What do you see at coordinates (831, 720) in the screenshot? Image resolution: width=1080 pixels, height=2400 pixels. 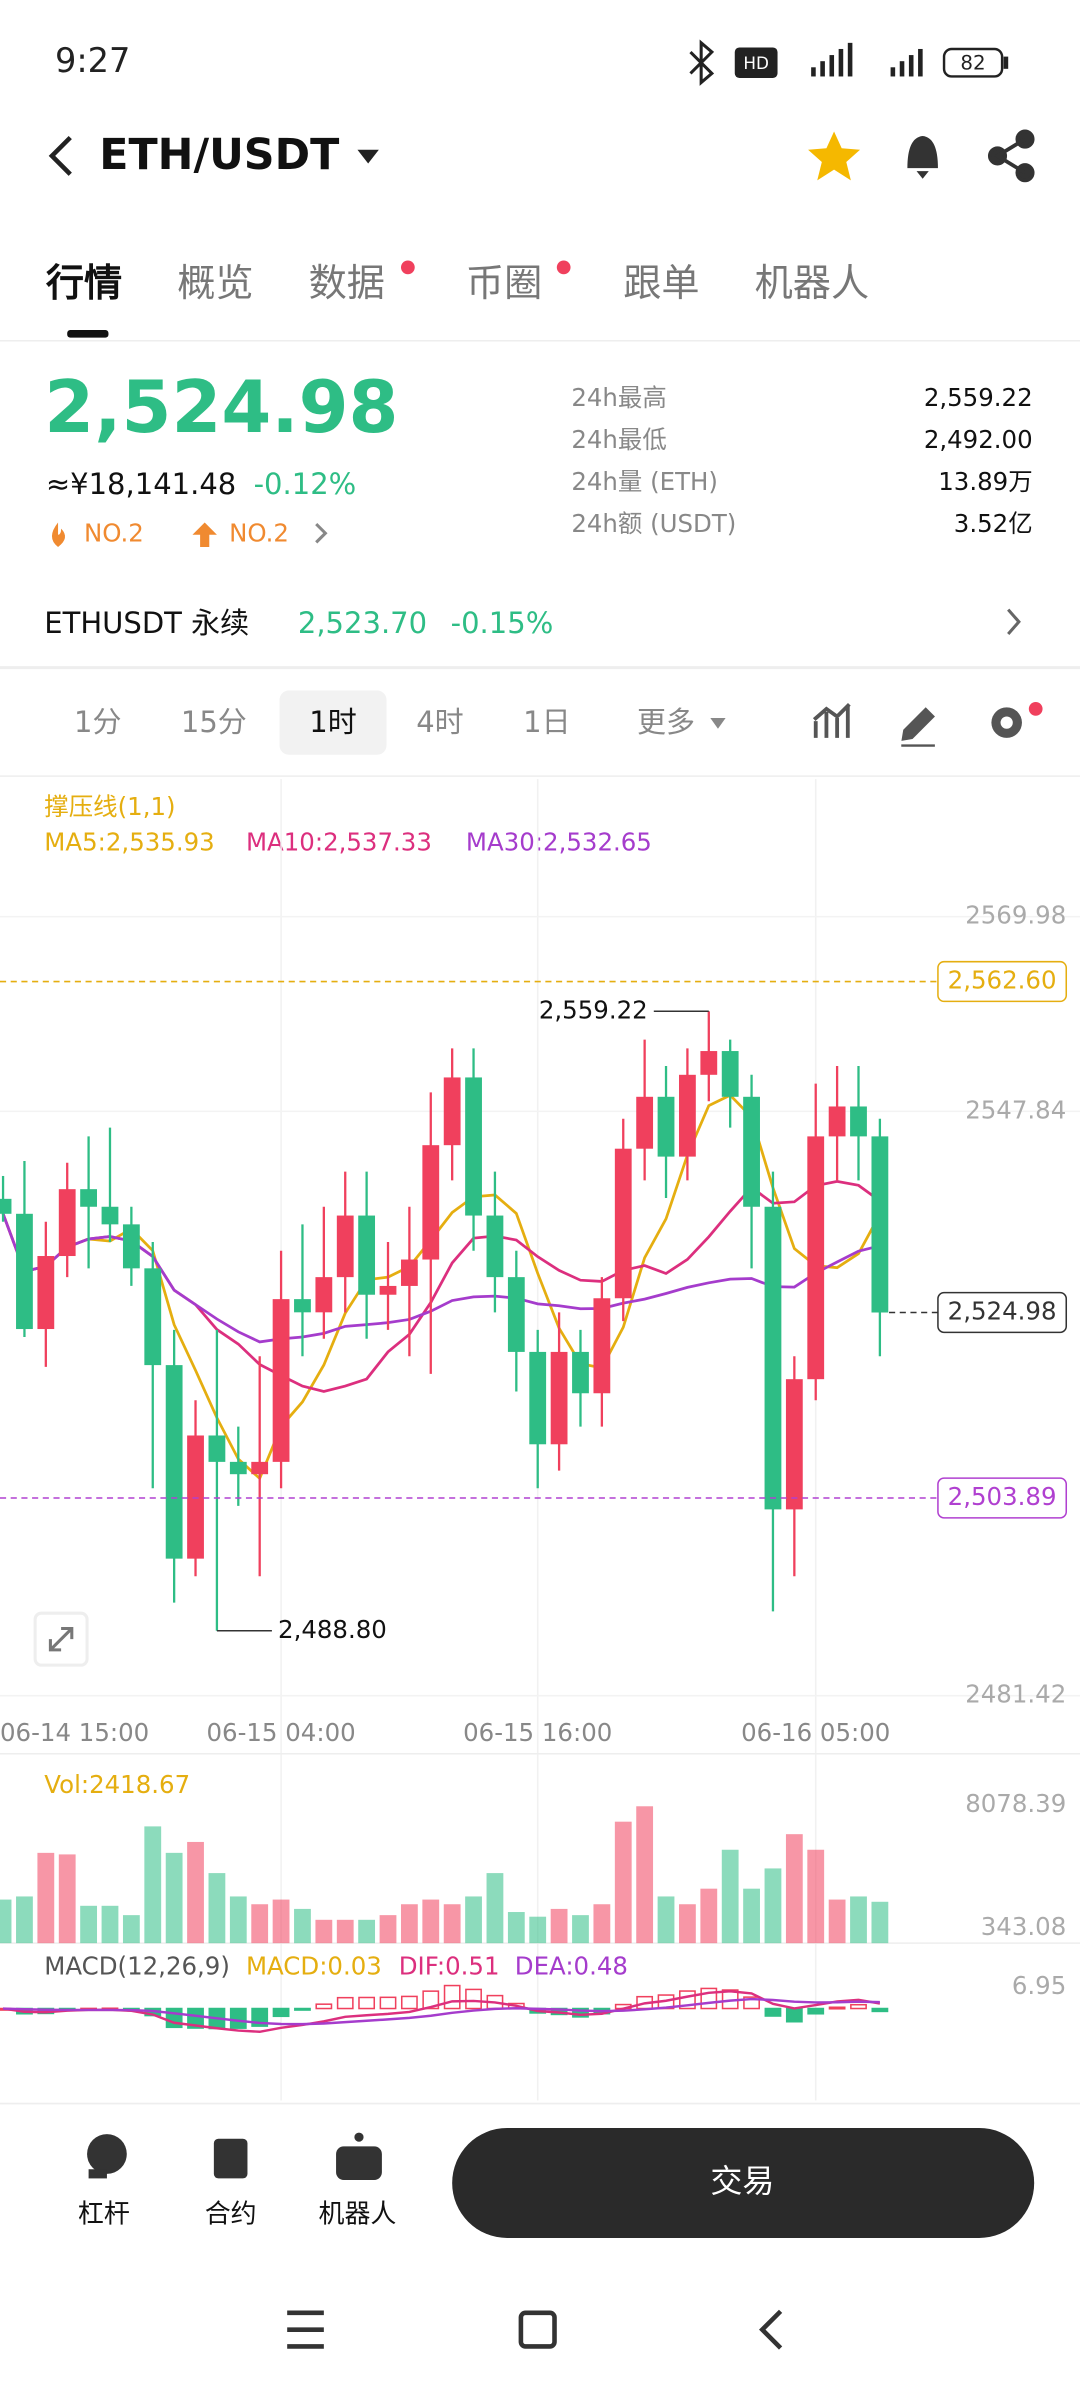 I see `indicator-button` at bounding box center [831, 720].